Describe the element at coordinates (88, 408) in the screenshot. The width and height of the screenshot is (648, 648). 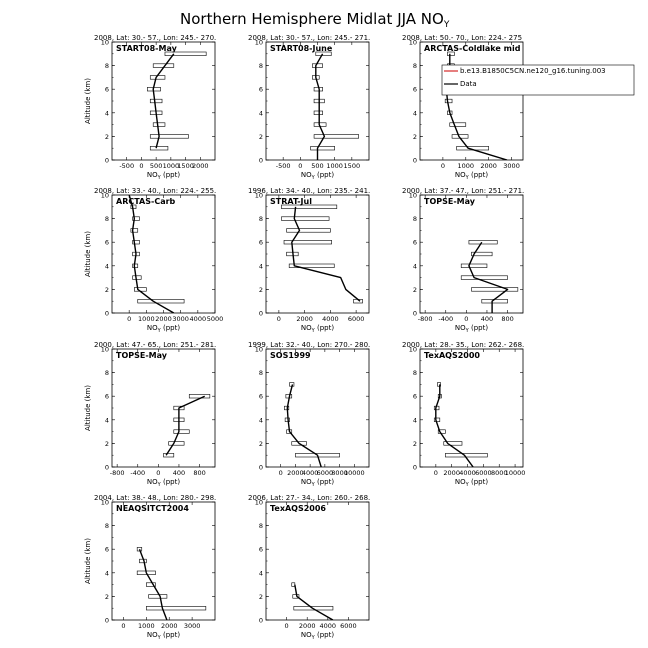
I see `y-axis-label: Altitude (km)` at that location.